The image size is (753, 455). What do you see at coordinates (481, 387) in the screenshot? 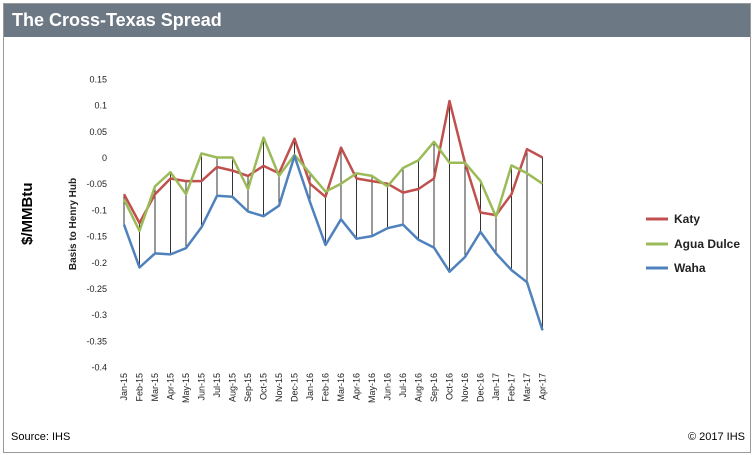
I see `x-tick-label: Dec-16` at bounding box center [481, 387].